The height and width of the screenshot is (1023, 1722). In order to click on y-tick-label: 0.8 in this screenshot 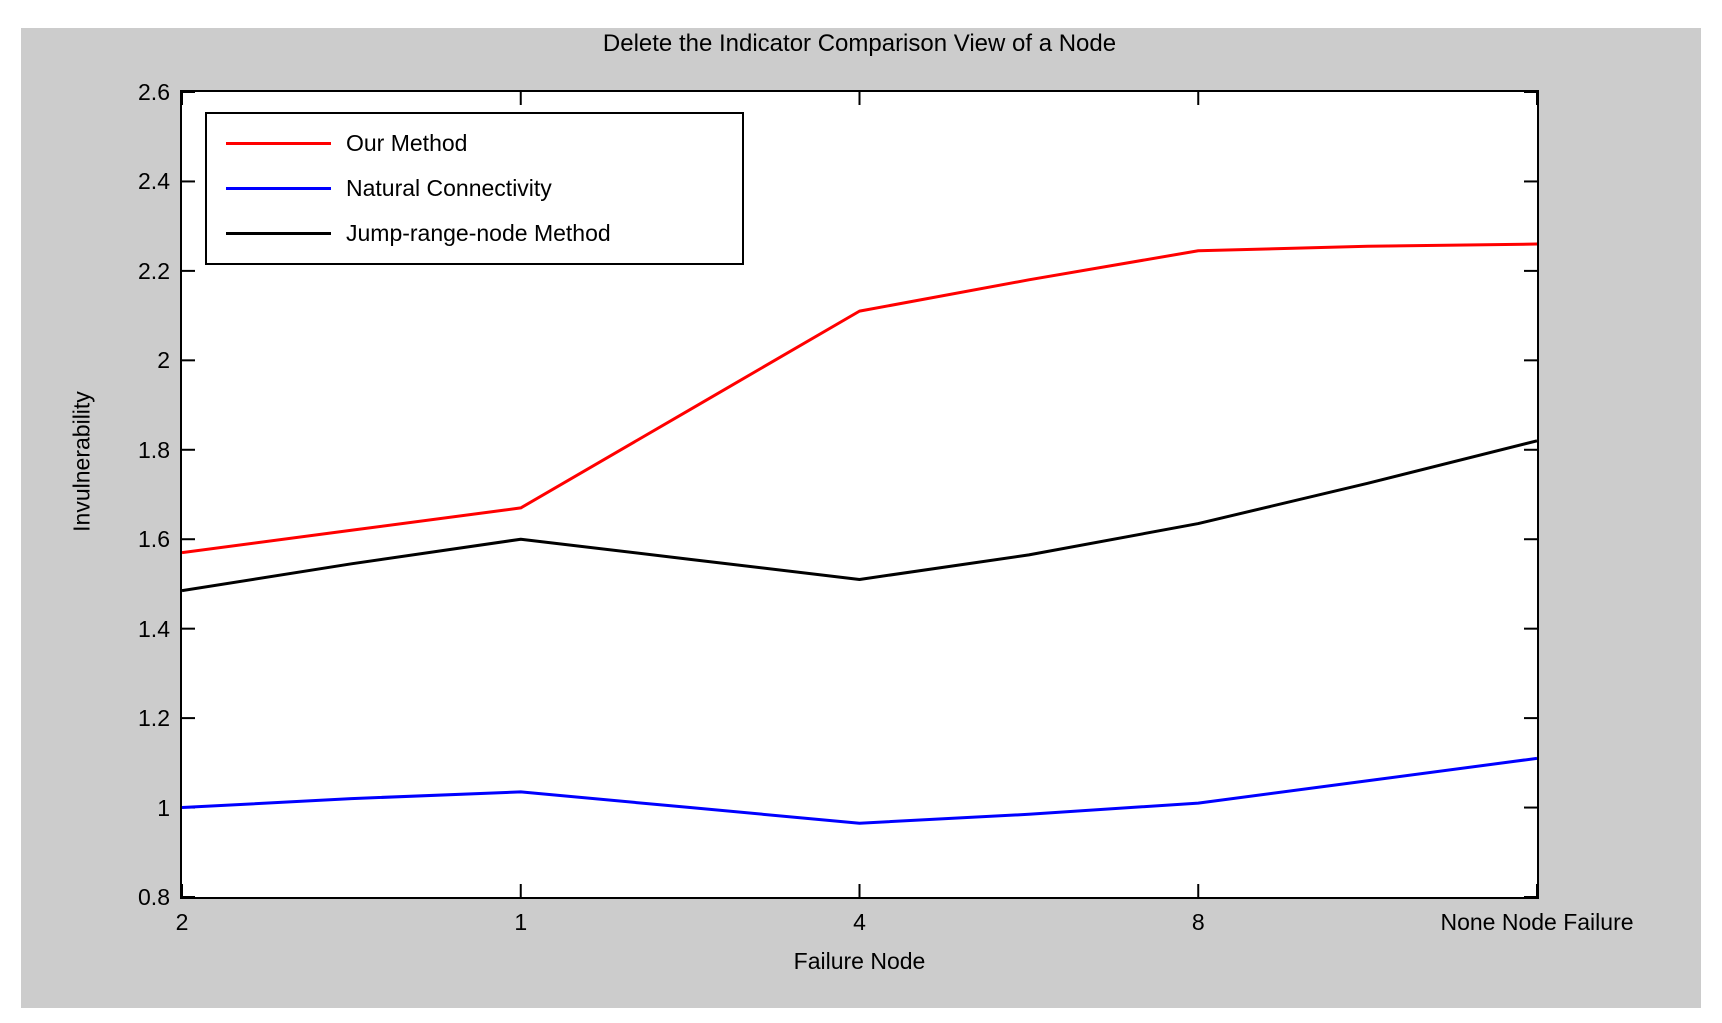, I will do `click(154, 897)`.